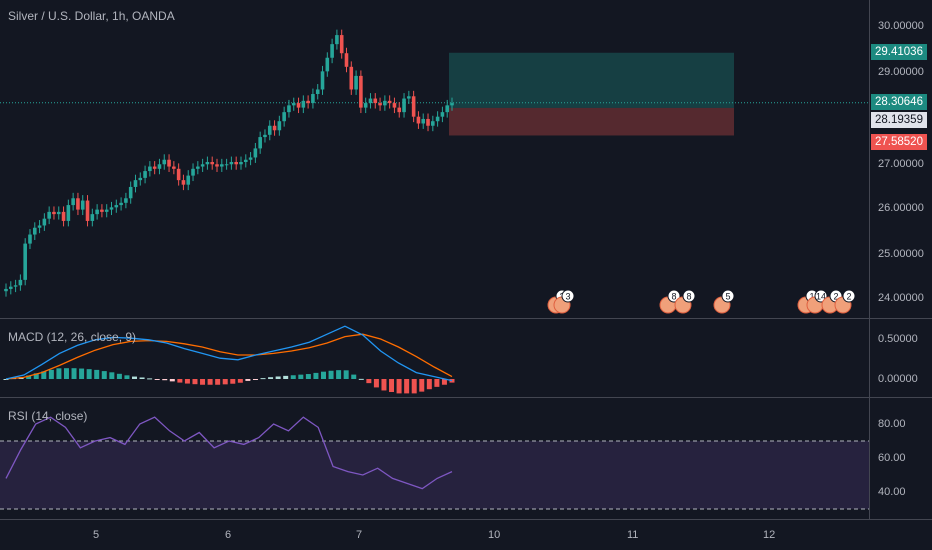  I want to click on price-tick: 27.00000, so click(901, 164).